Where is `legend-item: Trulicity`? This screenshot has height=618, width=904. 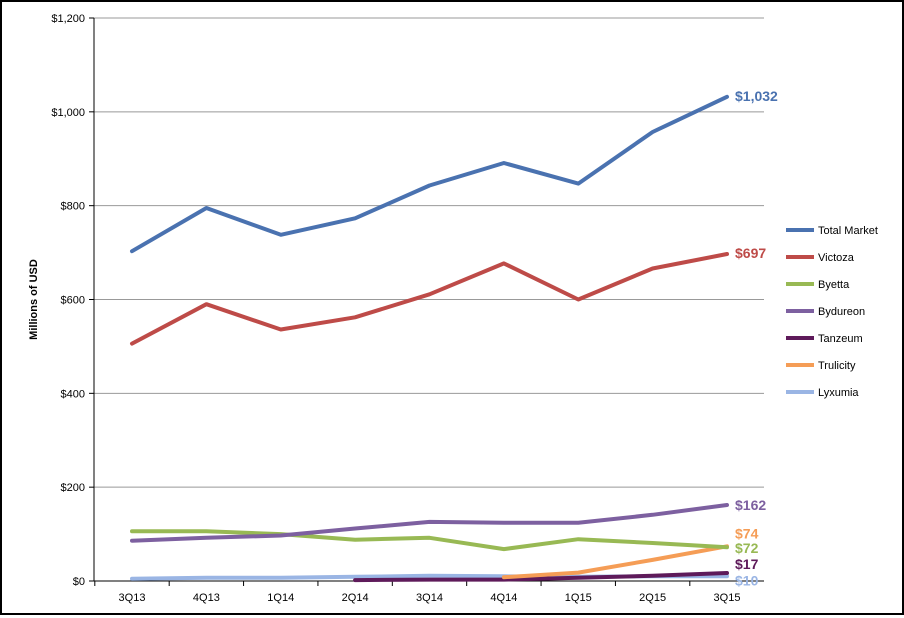 legend-item: Trulicity is located at coordinates (821, 366).